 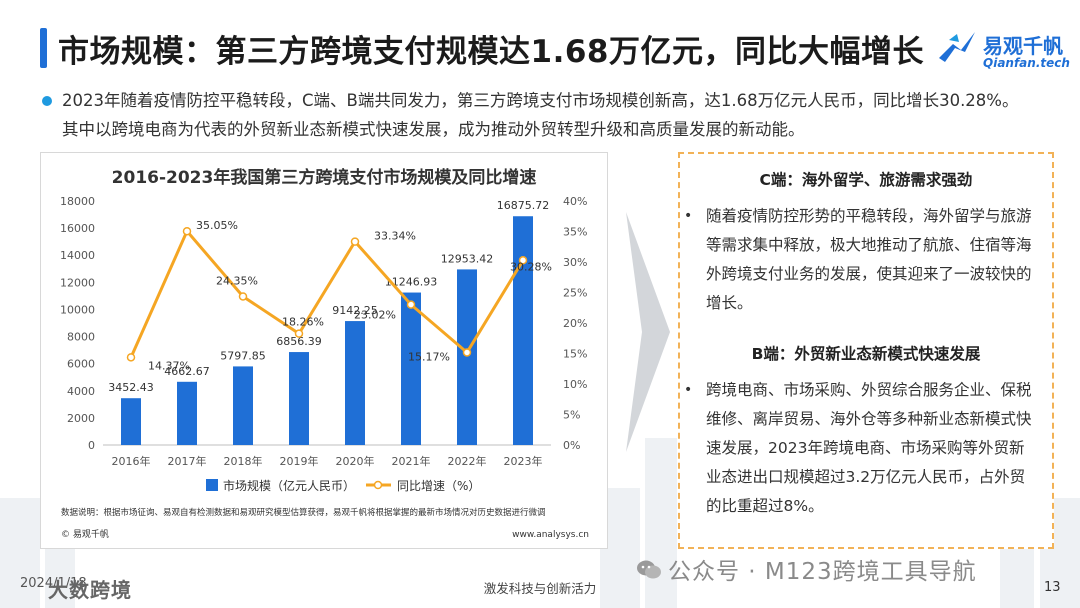 I want to click on y-left-tick-label: 6000, so click(x=81, y=364).